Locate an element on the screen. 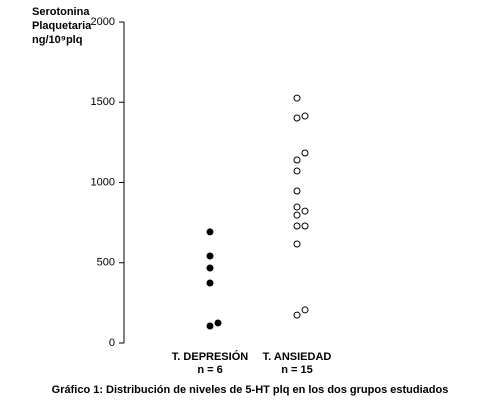 Image resolution: width=500 pixels, height=400 pixels. y-label: ng/10⁹plq is located at coordinates (57, 40).